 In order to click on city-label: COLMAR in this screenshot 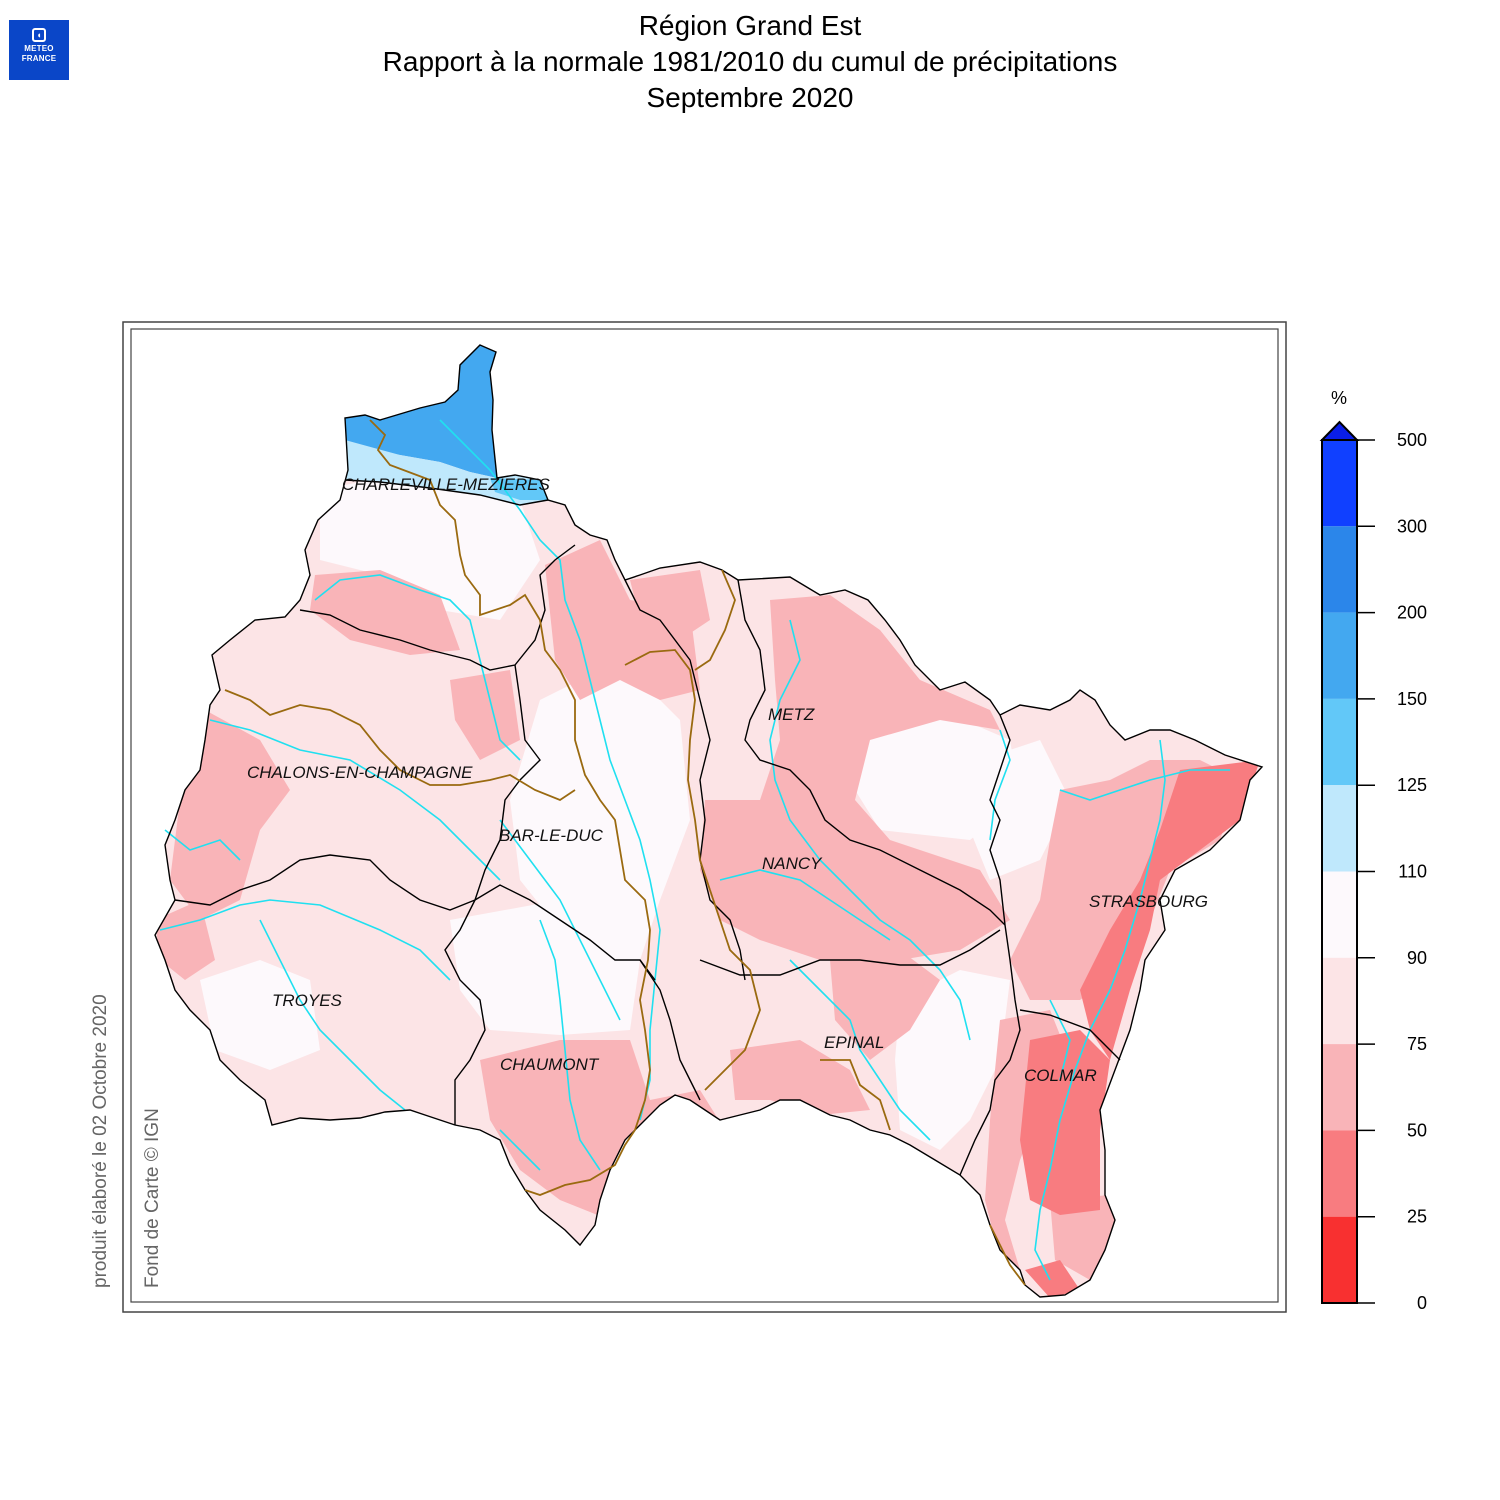, I will do `click(1060, 1075)`.